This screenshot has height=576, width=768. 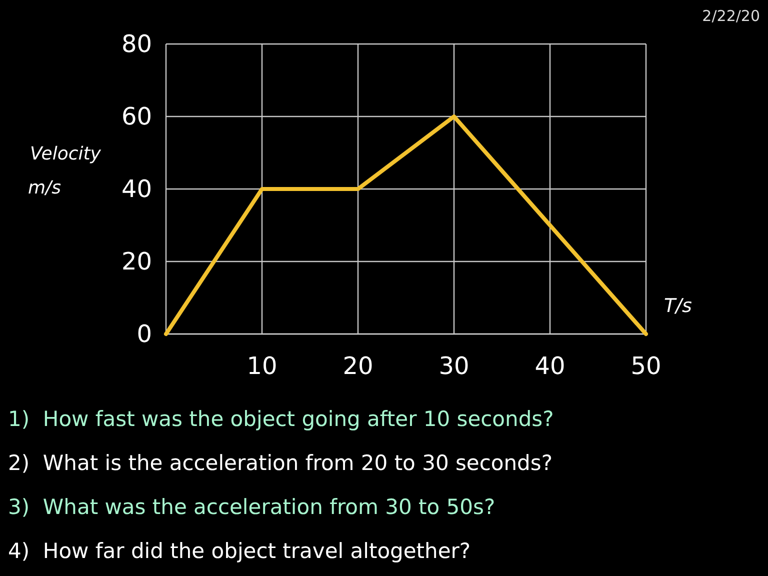 I want to click on text: 2/22/20, so click(x=731, y=16).